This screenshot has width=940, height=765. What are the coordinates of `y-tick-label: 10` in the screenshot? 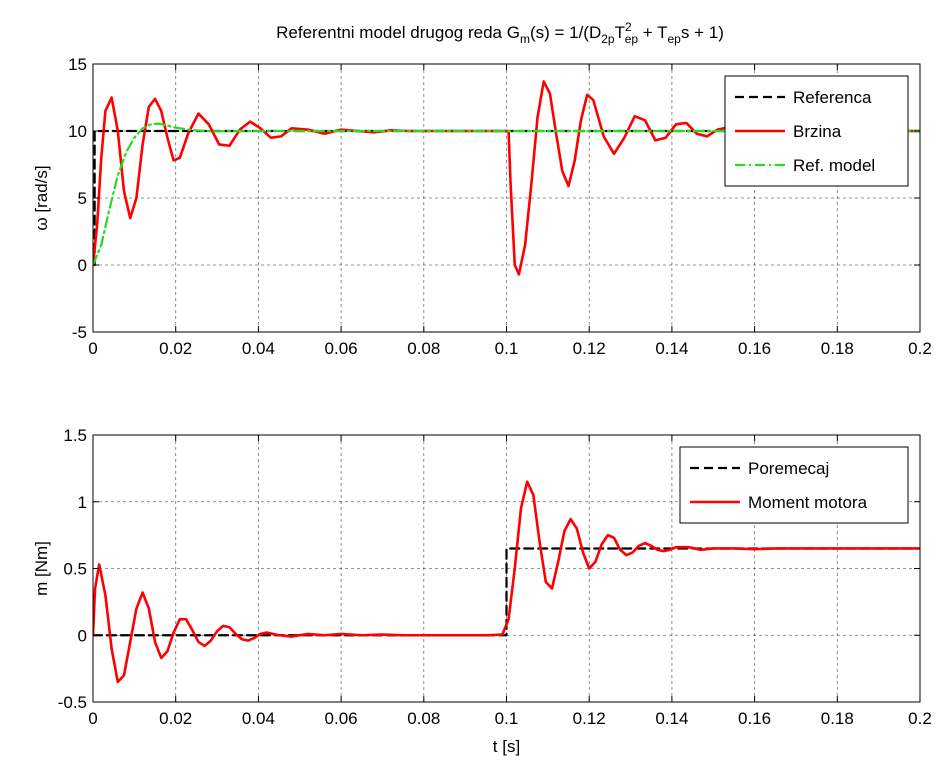 It's located at (77, 131).